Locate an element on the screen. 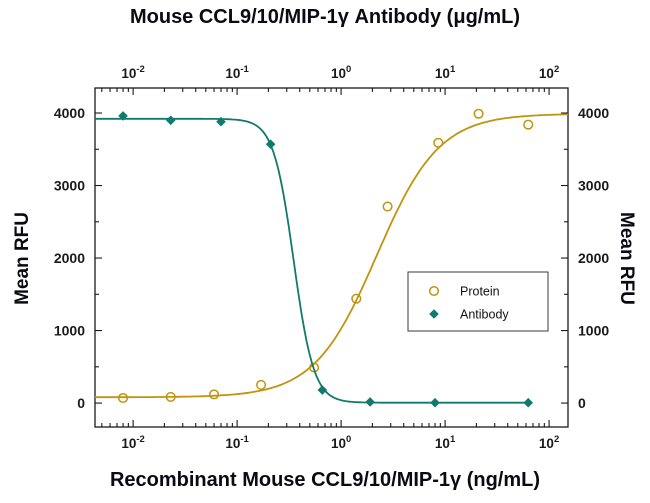 The width and height of the screenshot is (650, 503). y-tick-labels-left: 0 1000 2000 3000 4000 is located at coordinates (69, 258).